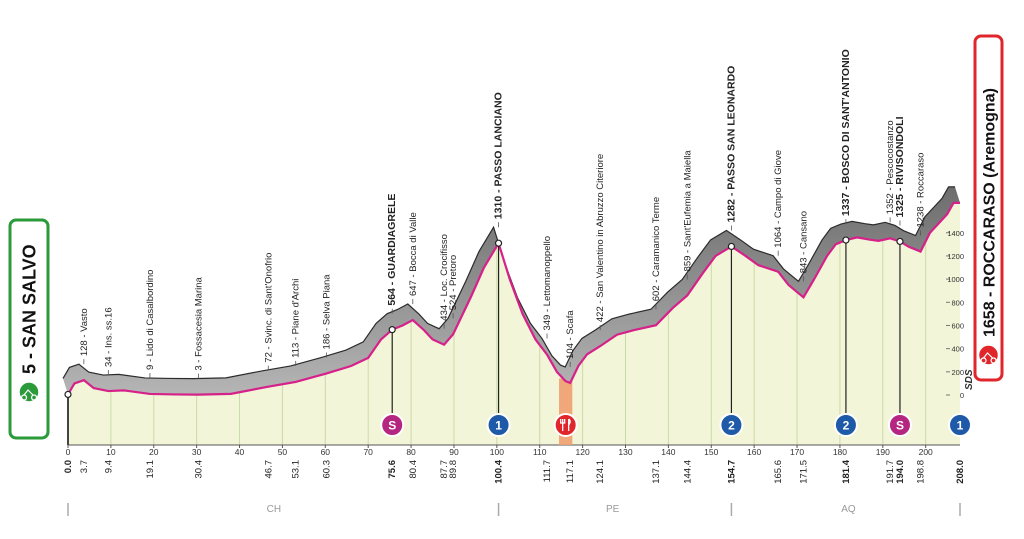  I want to click on km-label: 87.7, so click(444, 469).